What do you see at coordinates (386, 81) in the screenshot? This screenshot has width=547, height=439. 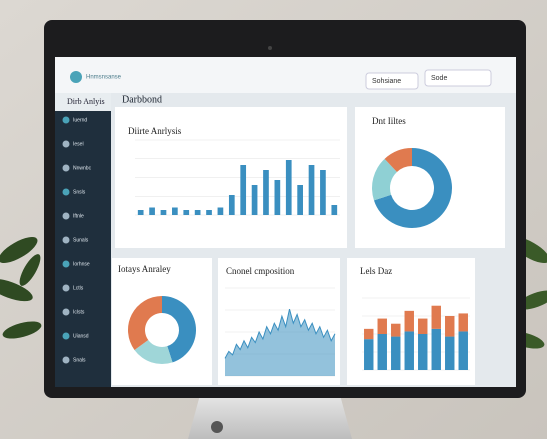 I see `button-label: Sohsiane` at bounding box center [386, 81].